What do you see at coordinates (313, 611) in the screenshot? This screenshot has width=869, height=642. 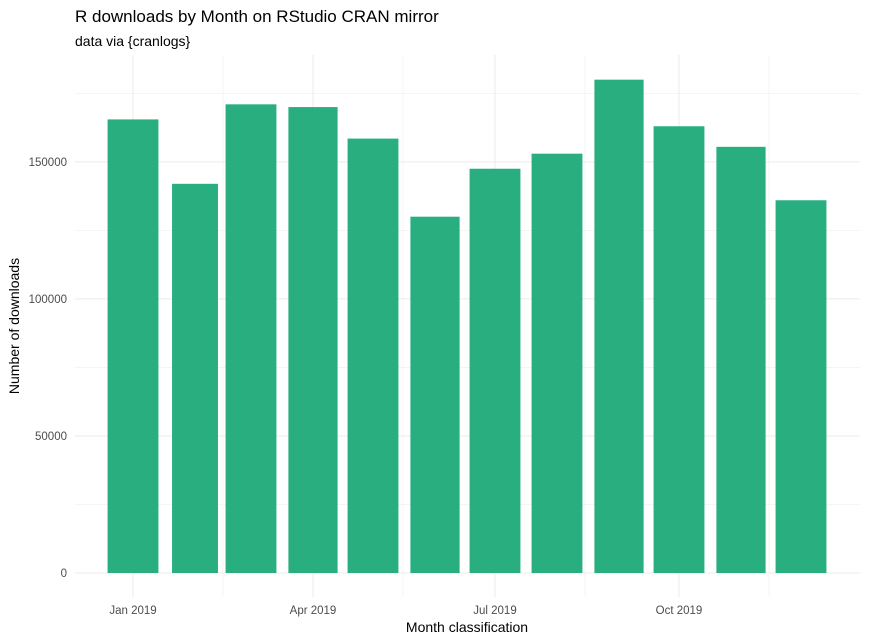 I see `x-tick-label: Apr 2019` at bounding box center [313, 611].